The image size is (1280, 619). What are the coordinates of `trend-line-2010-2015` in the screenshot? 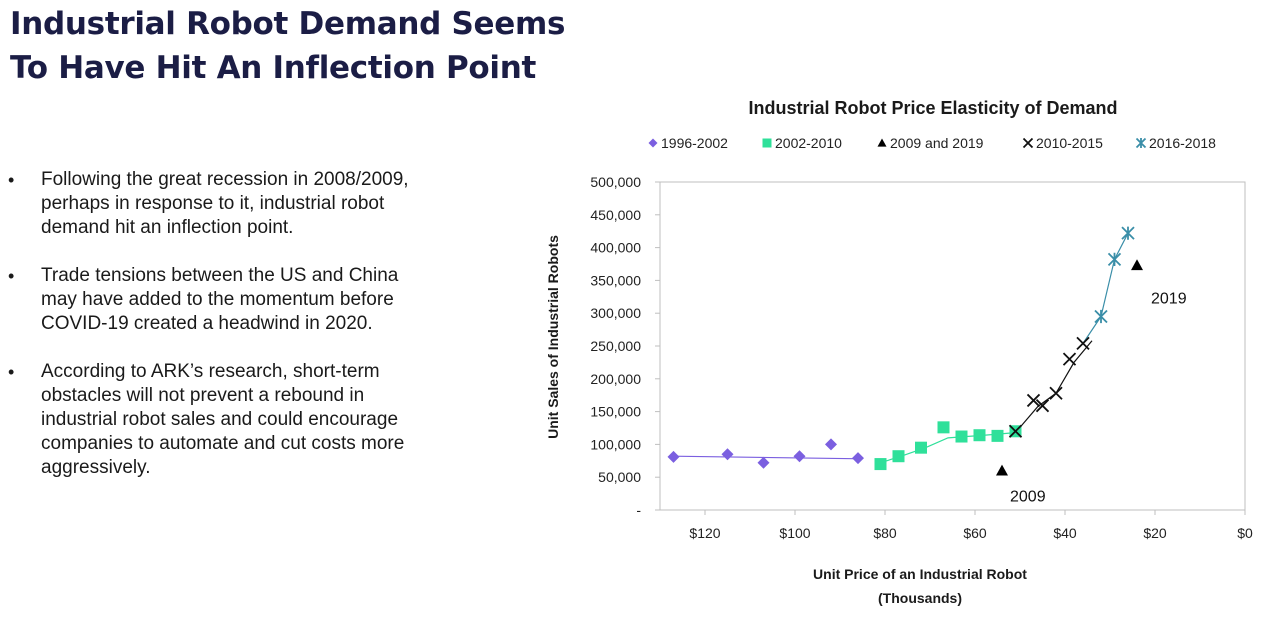 It's located at (1054, 386).